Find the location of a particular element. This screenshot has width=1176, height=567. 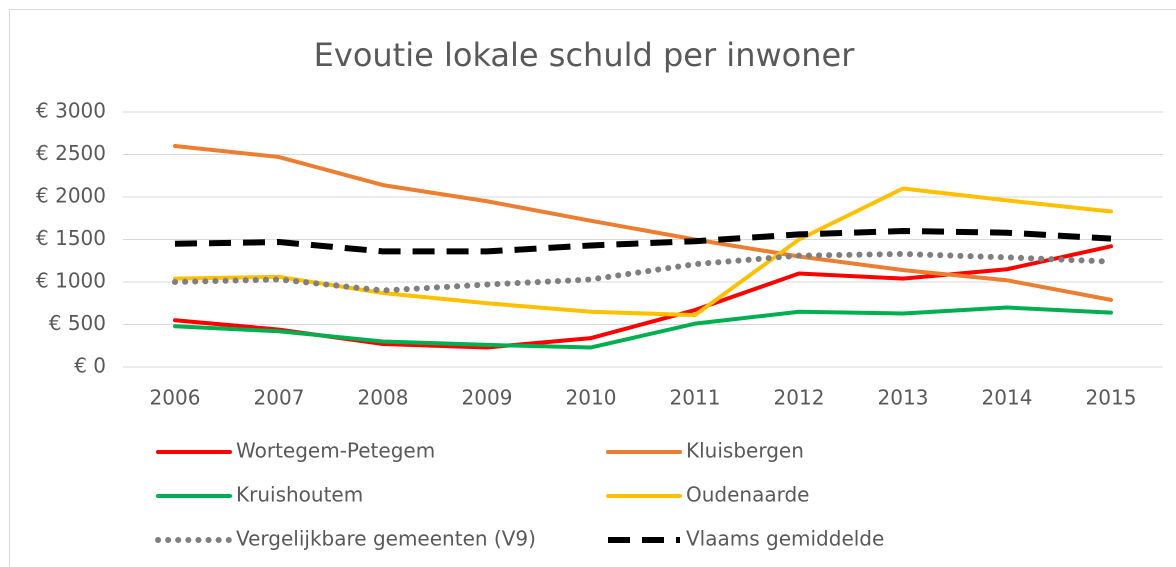

x-tick-label: 2012 is located at coordinates (799, 398).